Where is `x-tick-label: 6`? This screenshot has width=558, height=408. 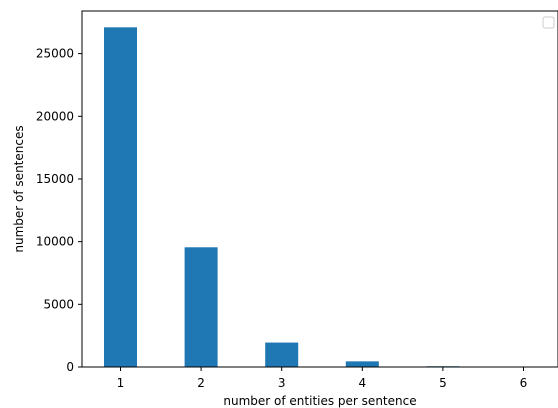
x-tick-label: 6 is located at coordinates (524, 383).